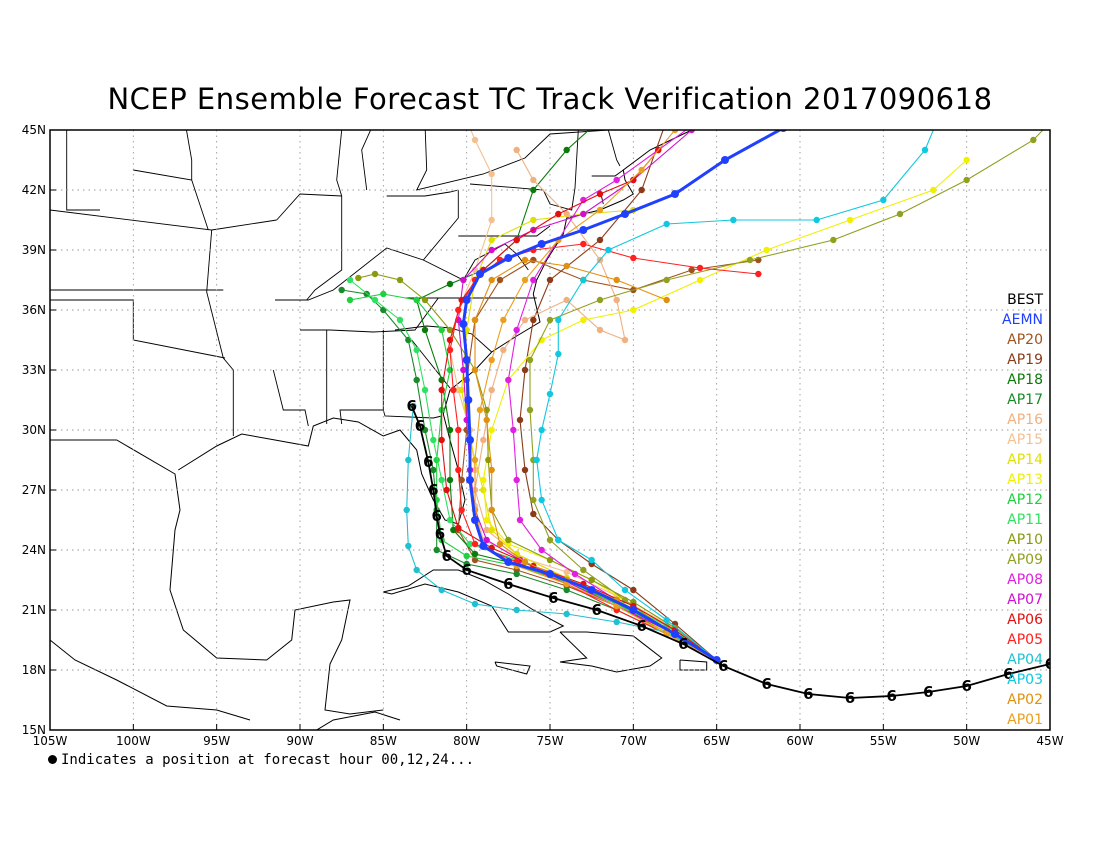 Image resolution: width=1100 pixels, height=850 pixels. Describe the element at coordinates (1025, 660) in the screenshot. I see `legend-item-ap04: AP04` at that location.